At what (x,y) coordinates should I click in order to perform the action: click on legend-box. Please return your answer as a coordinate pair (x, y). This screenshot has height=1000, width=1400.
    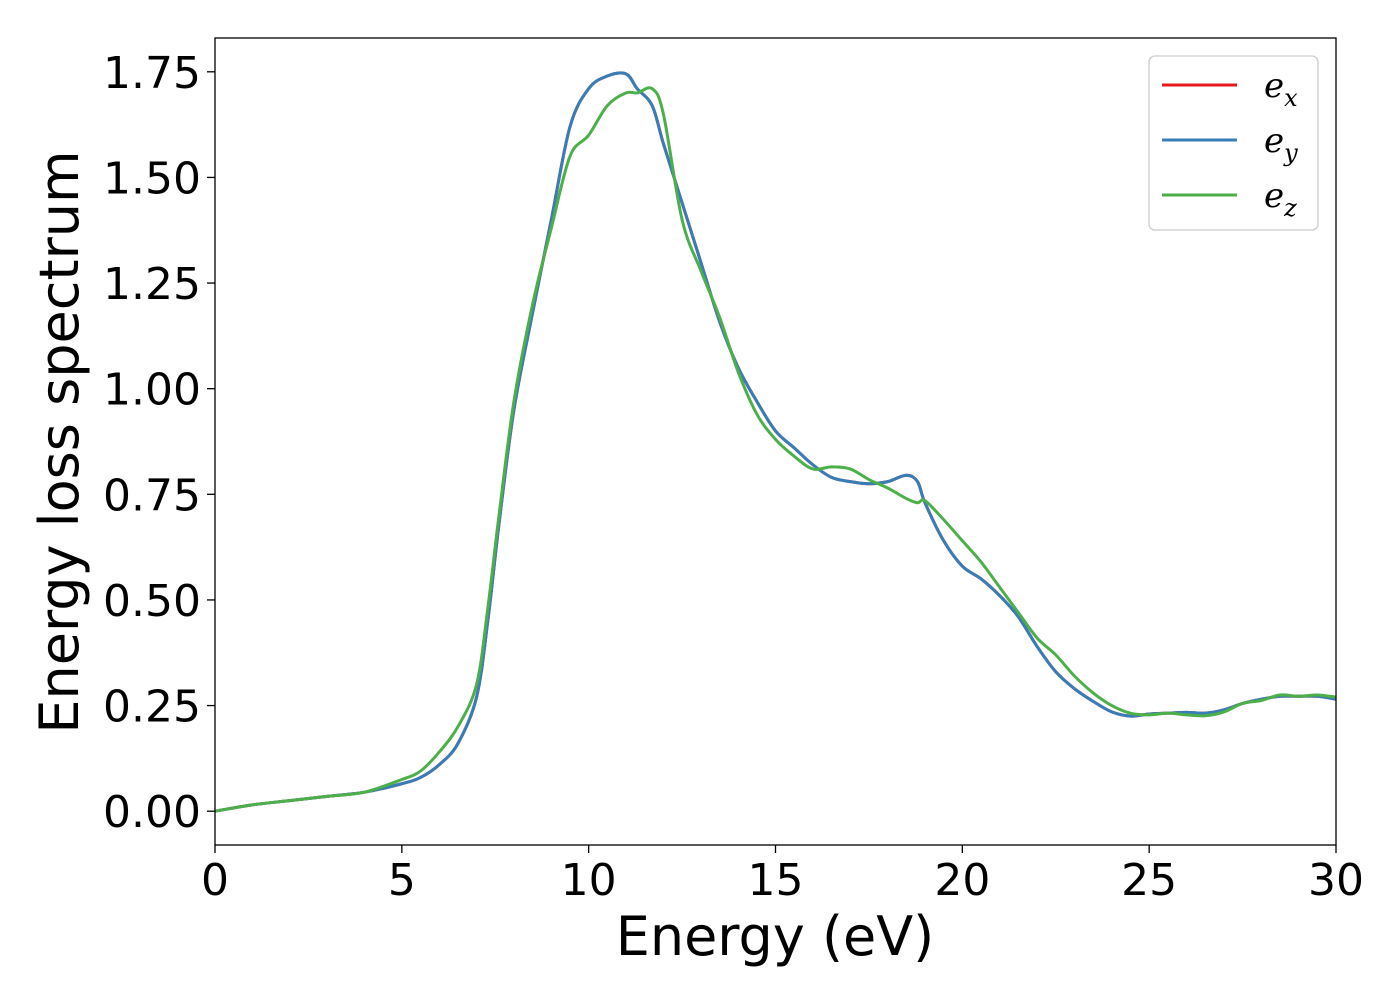
    Looking at the image, I should click on (1233, 143).